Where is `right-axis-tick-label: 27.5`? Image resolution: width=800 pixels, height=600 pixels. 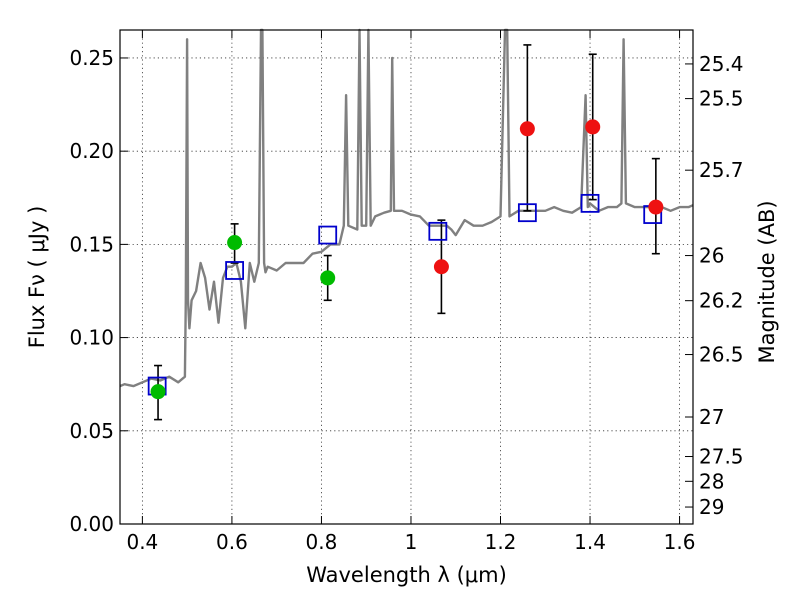
right-axis-tick-label: 27.5 is located at coordinates (721, 457).